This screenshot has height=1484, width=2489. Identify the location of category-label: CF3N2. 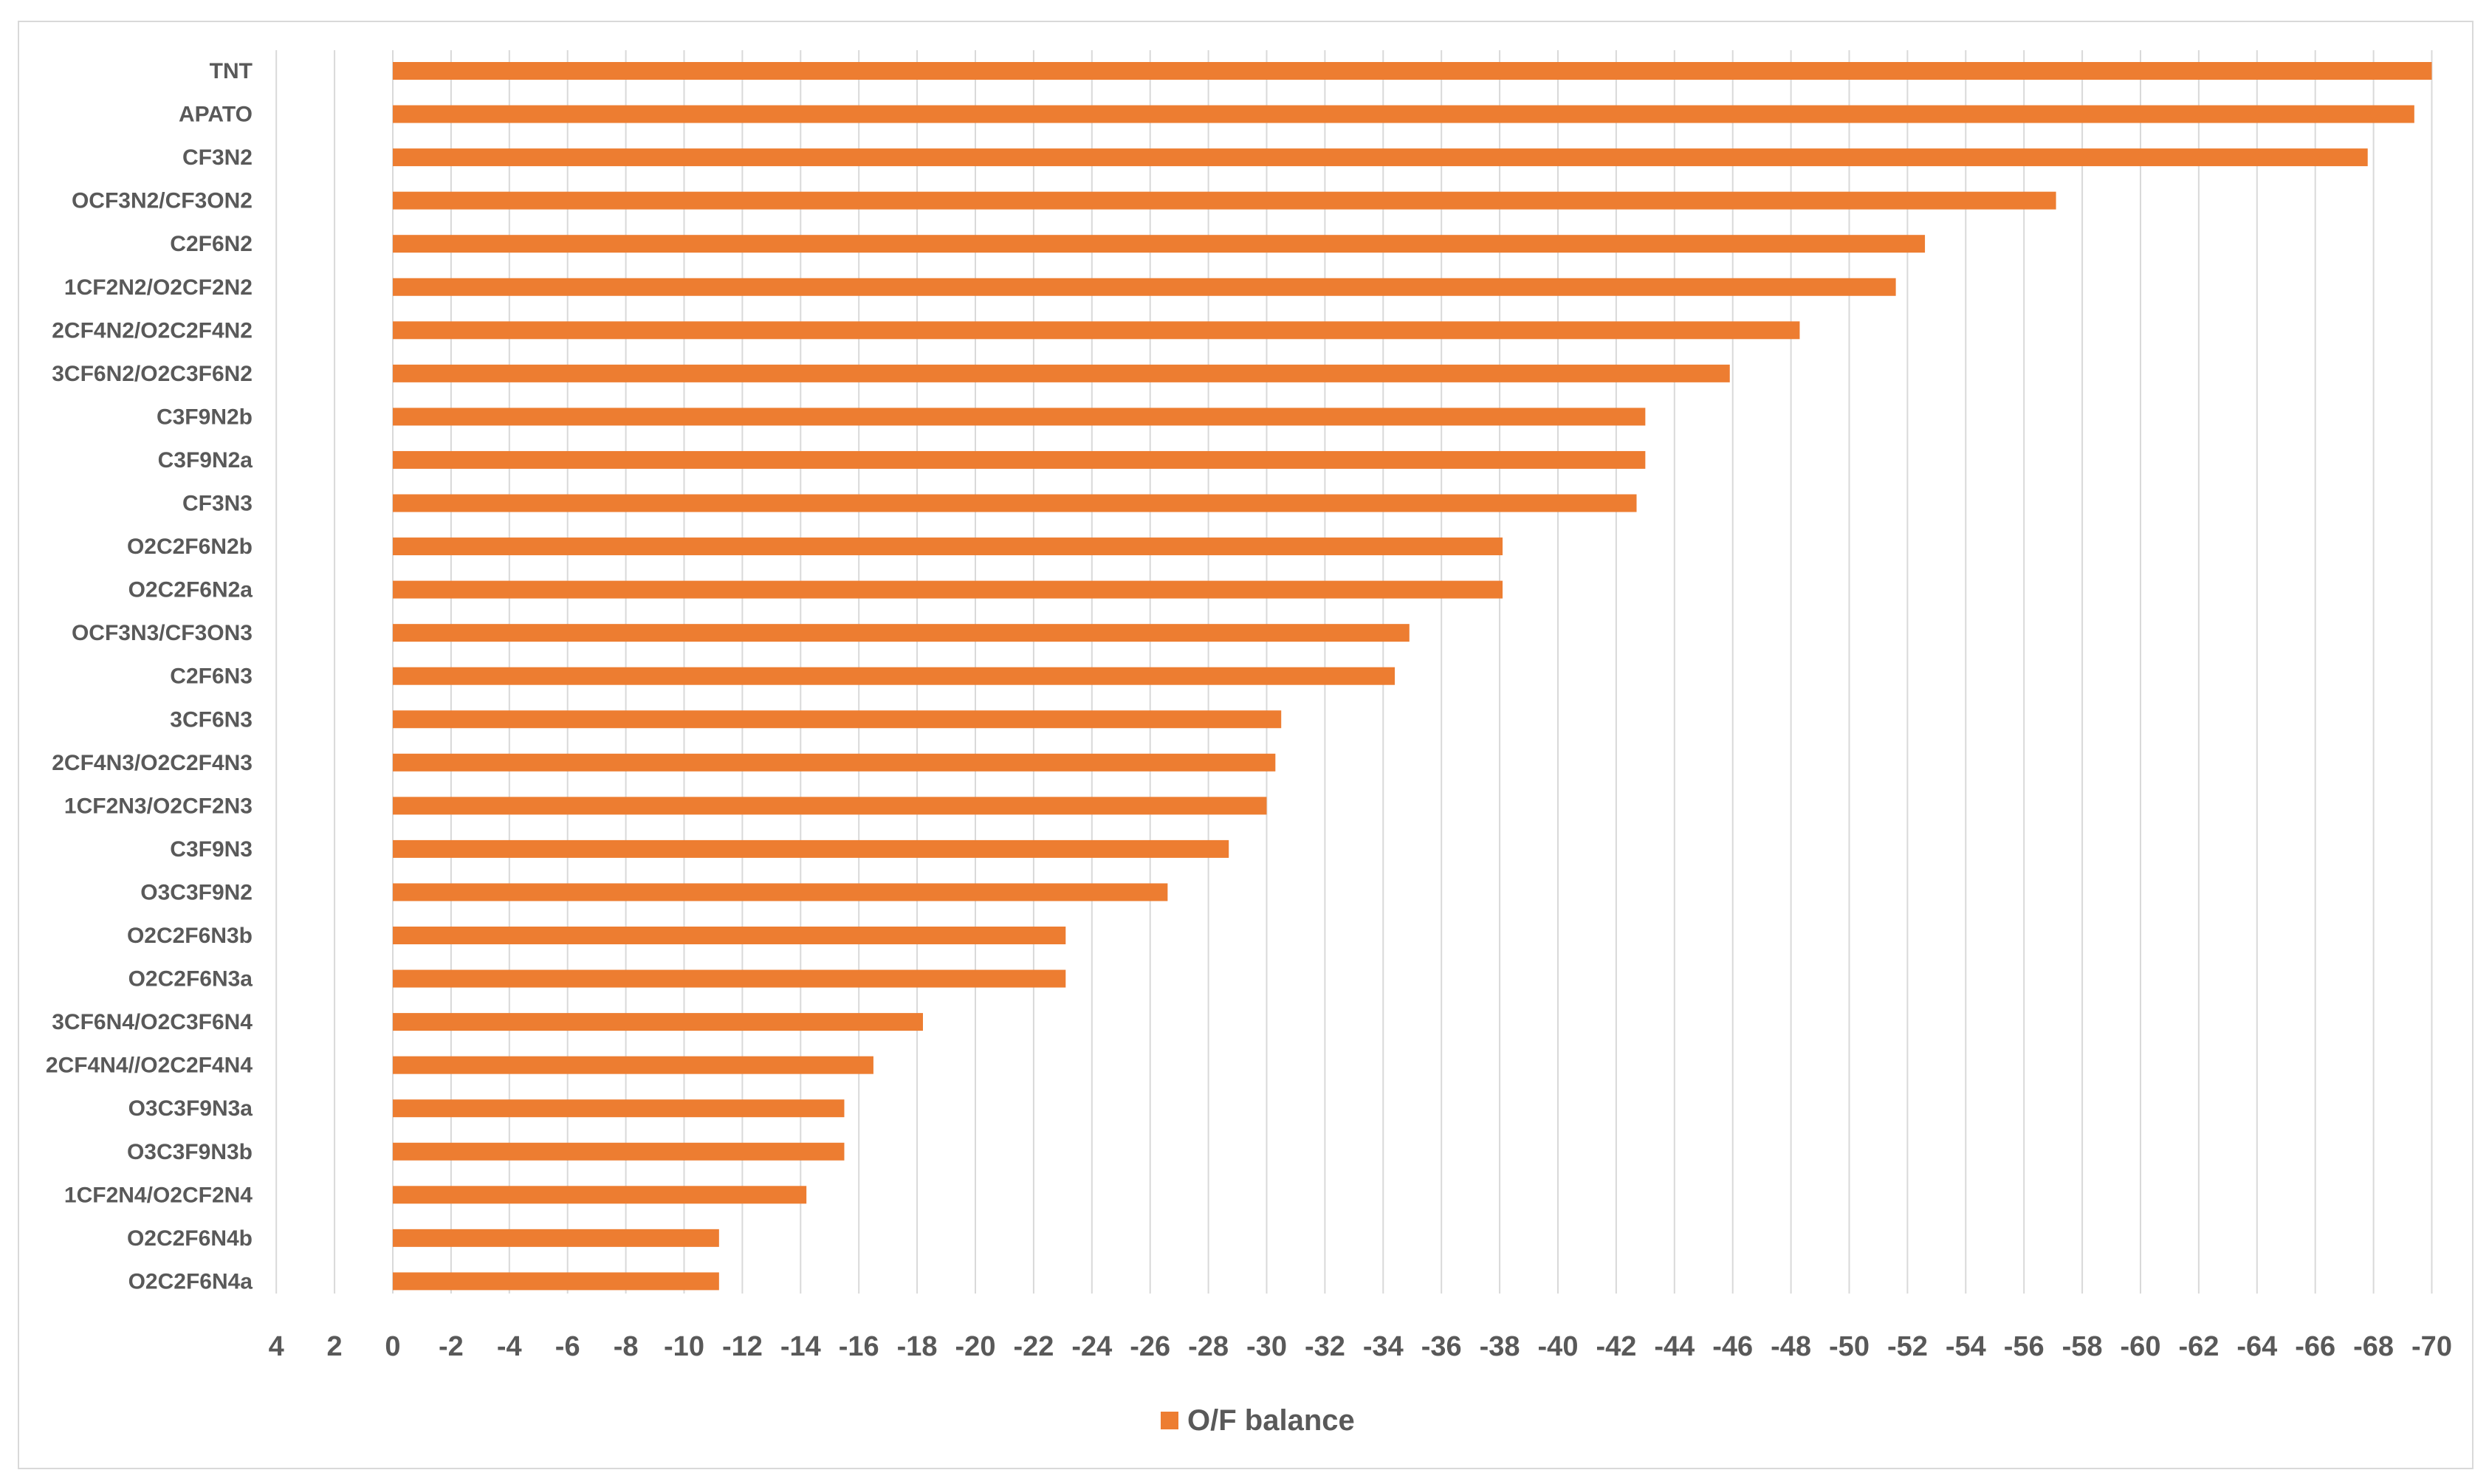
(217, 157).